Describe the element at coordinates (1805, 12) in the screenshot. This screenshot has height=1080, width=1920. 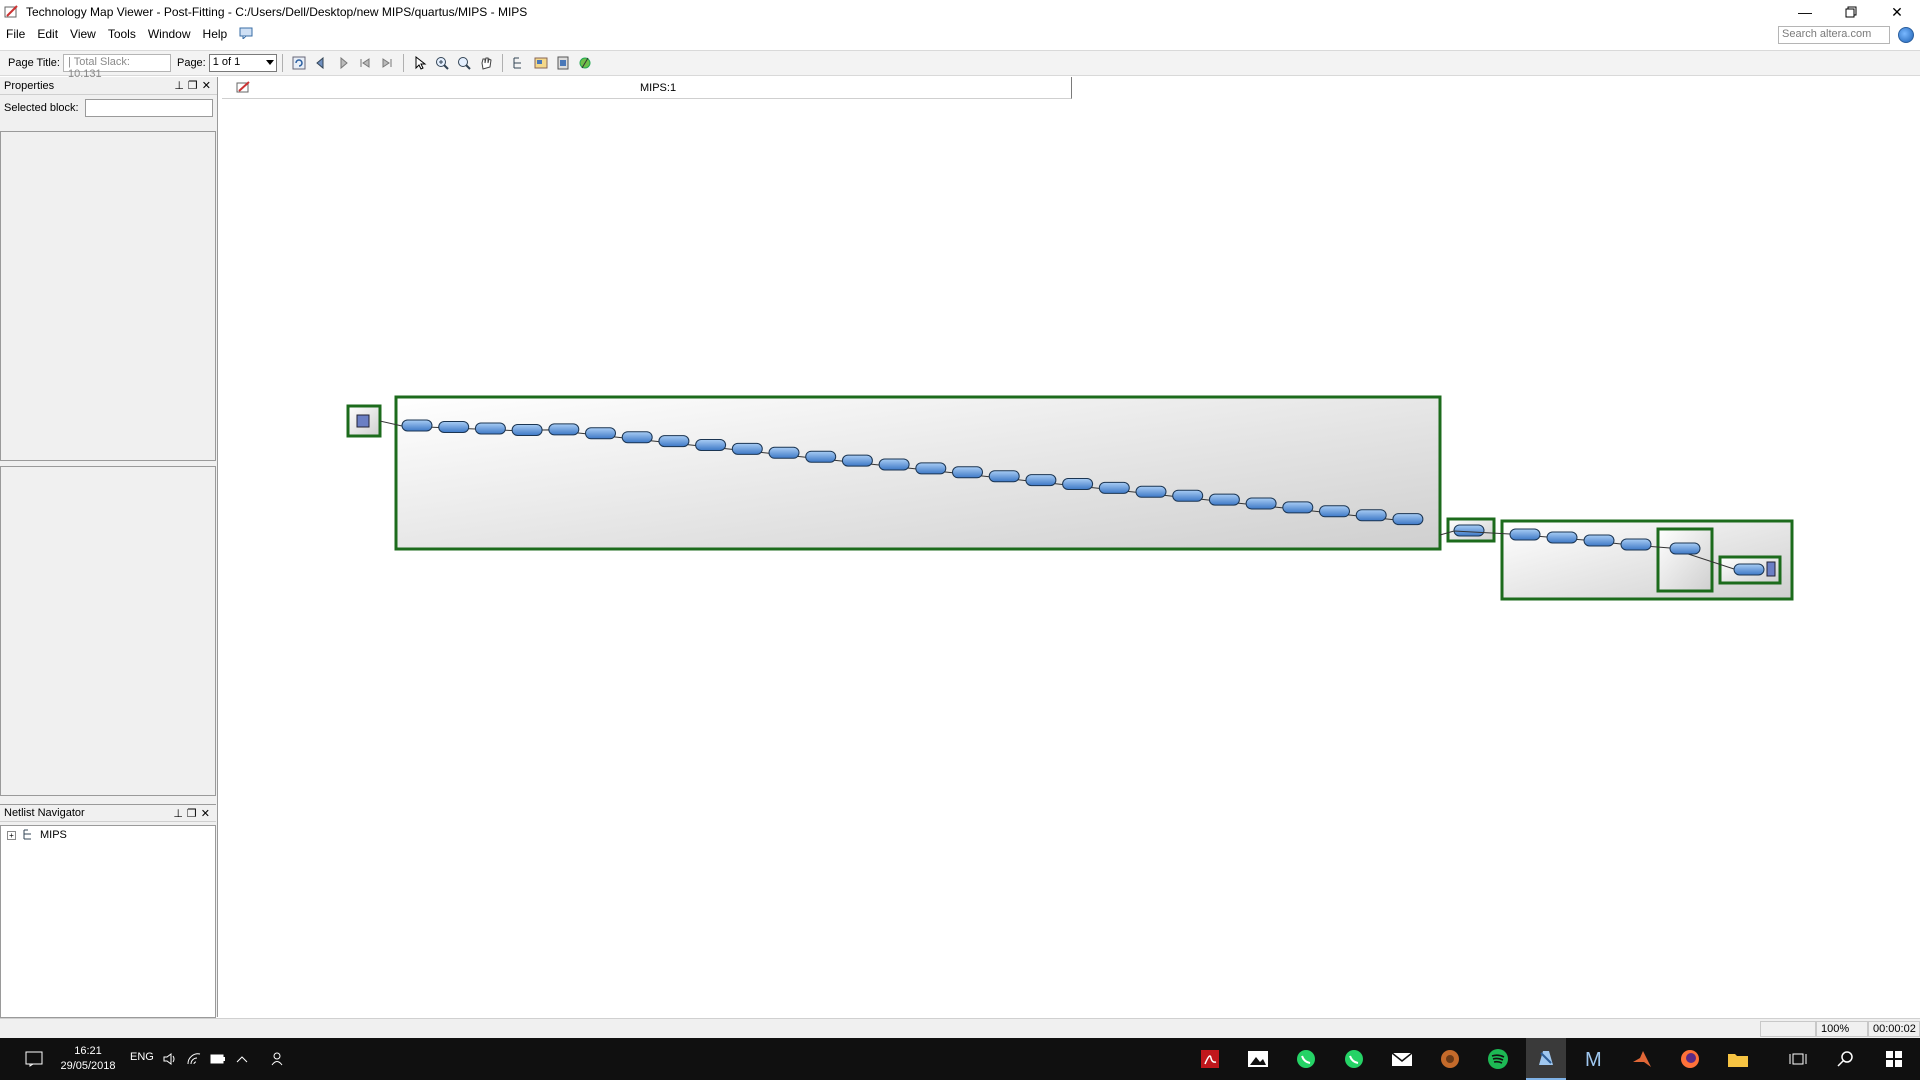
I see `minimize-button: —` at that location.